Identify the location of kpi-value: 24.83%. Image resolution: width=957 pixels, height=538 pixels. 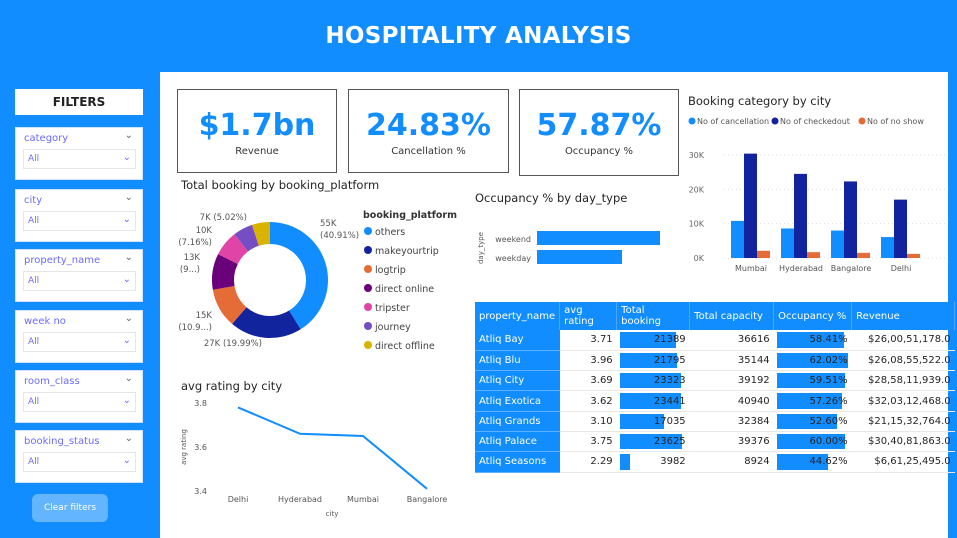
(428, 125).